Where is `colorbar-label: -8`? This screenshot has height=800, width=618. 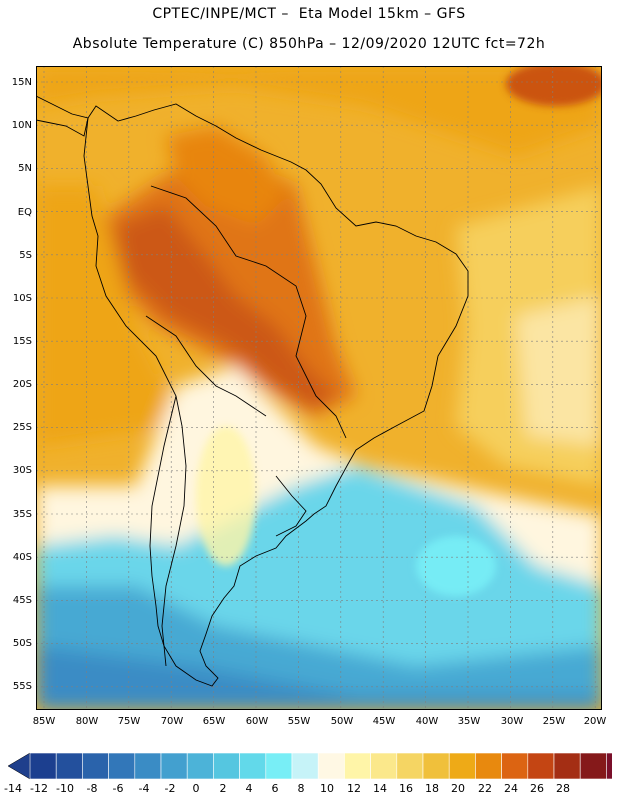
colorbar-label: -8 is located at coordinates (92, 788).